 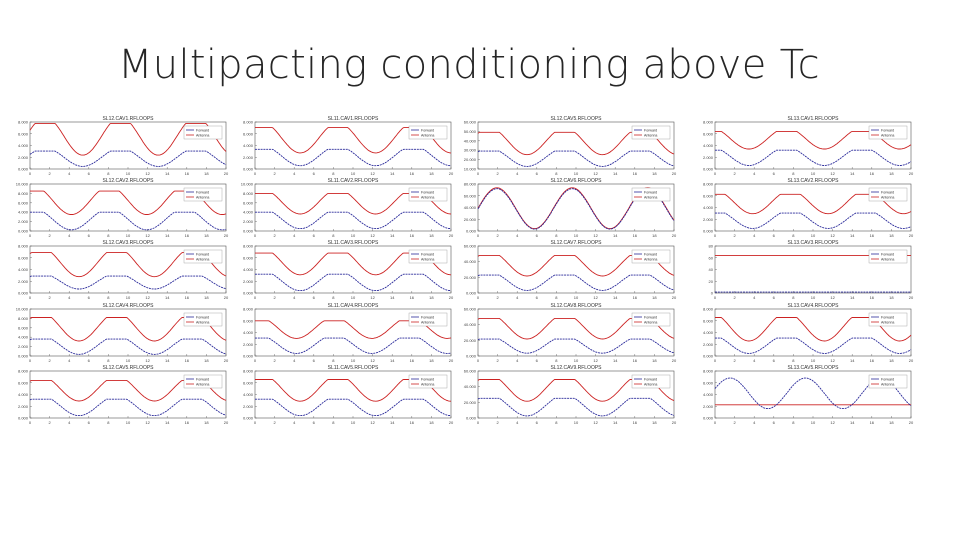 I want to click on y-tick-label: 20.000, so click(x=470, y=219).